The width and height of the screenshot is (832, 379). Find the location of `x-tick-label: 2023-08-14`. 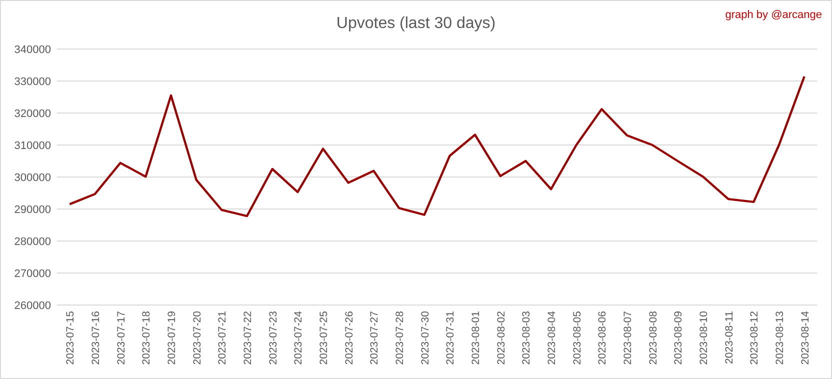

x-tick-label: 2023-08-14 is located at coordinates (805, 337).